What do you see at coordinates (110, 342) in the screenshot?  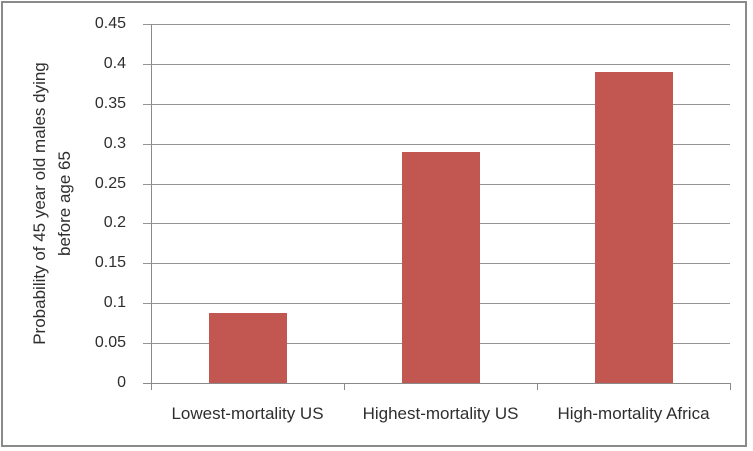 I see `y-axis-tick-label: 0.05` at bounding box center [110, 342].